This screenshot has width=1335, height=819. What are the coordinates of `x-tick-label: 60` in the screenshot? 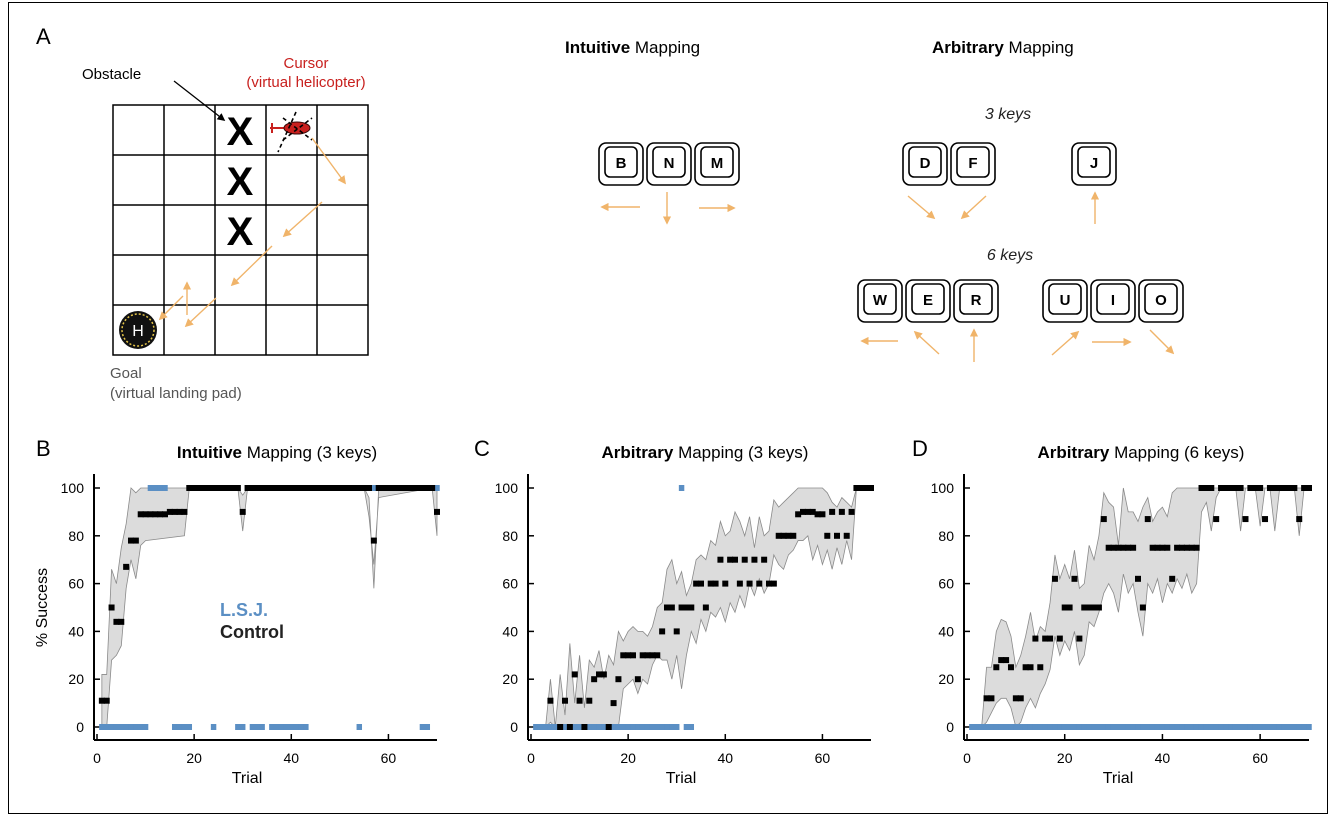 It's located at (1260, 758).